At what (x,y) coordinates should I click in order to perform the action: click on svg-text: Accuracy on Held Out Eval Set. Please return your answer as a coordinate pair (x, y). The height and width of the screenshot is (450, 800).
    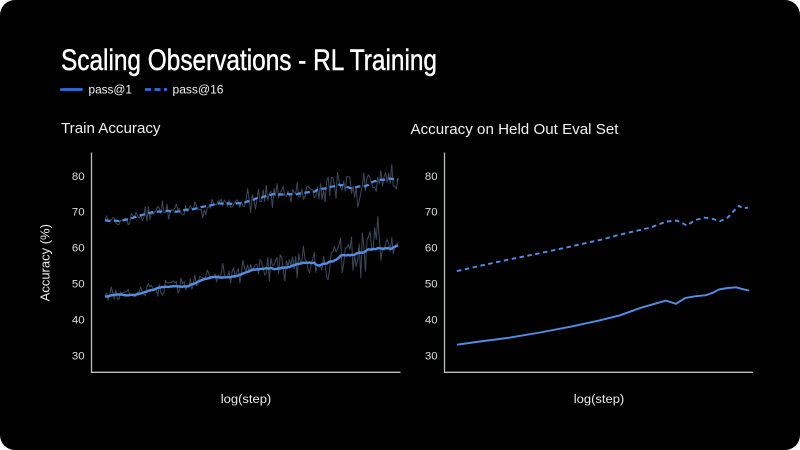
    Looking at the image, I should click on (515, 130).